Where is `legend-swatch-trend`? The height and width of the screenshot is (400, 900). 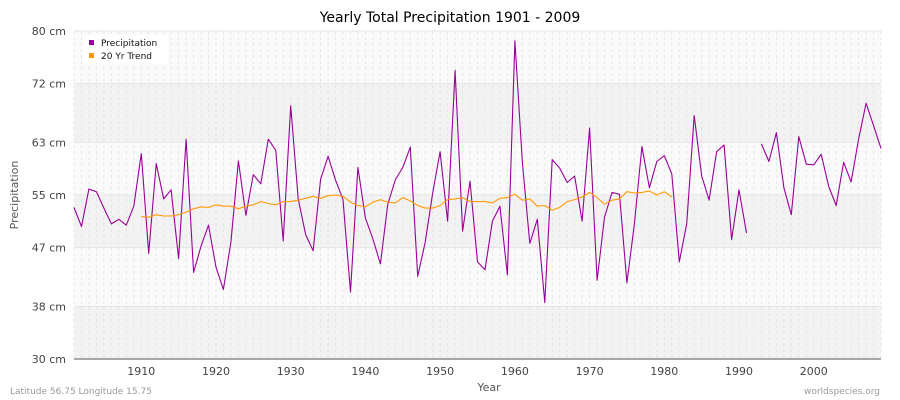 legend-swatch-trend is located at coordinates (91, 55).